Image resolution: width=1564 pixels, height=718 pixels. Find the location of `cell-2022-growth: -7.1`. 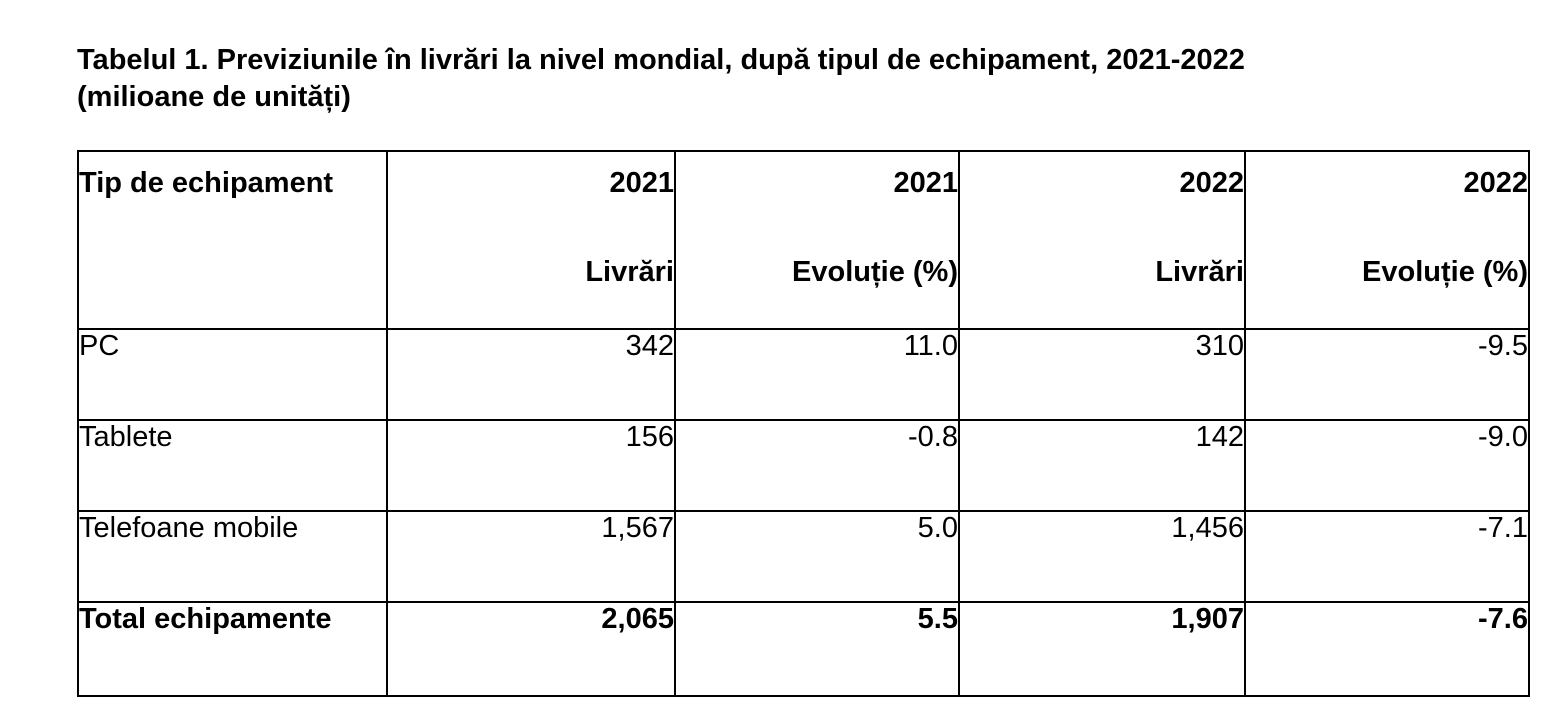

cell-2022-growth: -7.1 is located at coordinates (1387, 556).